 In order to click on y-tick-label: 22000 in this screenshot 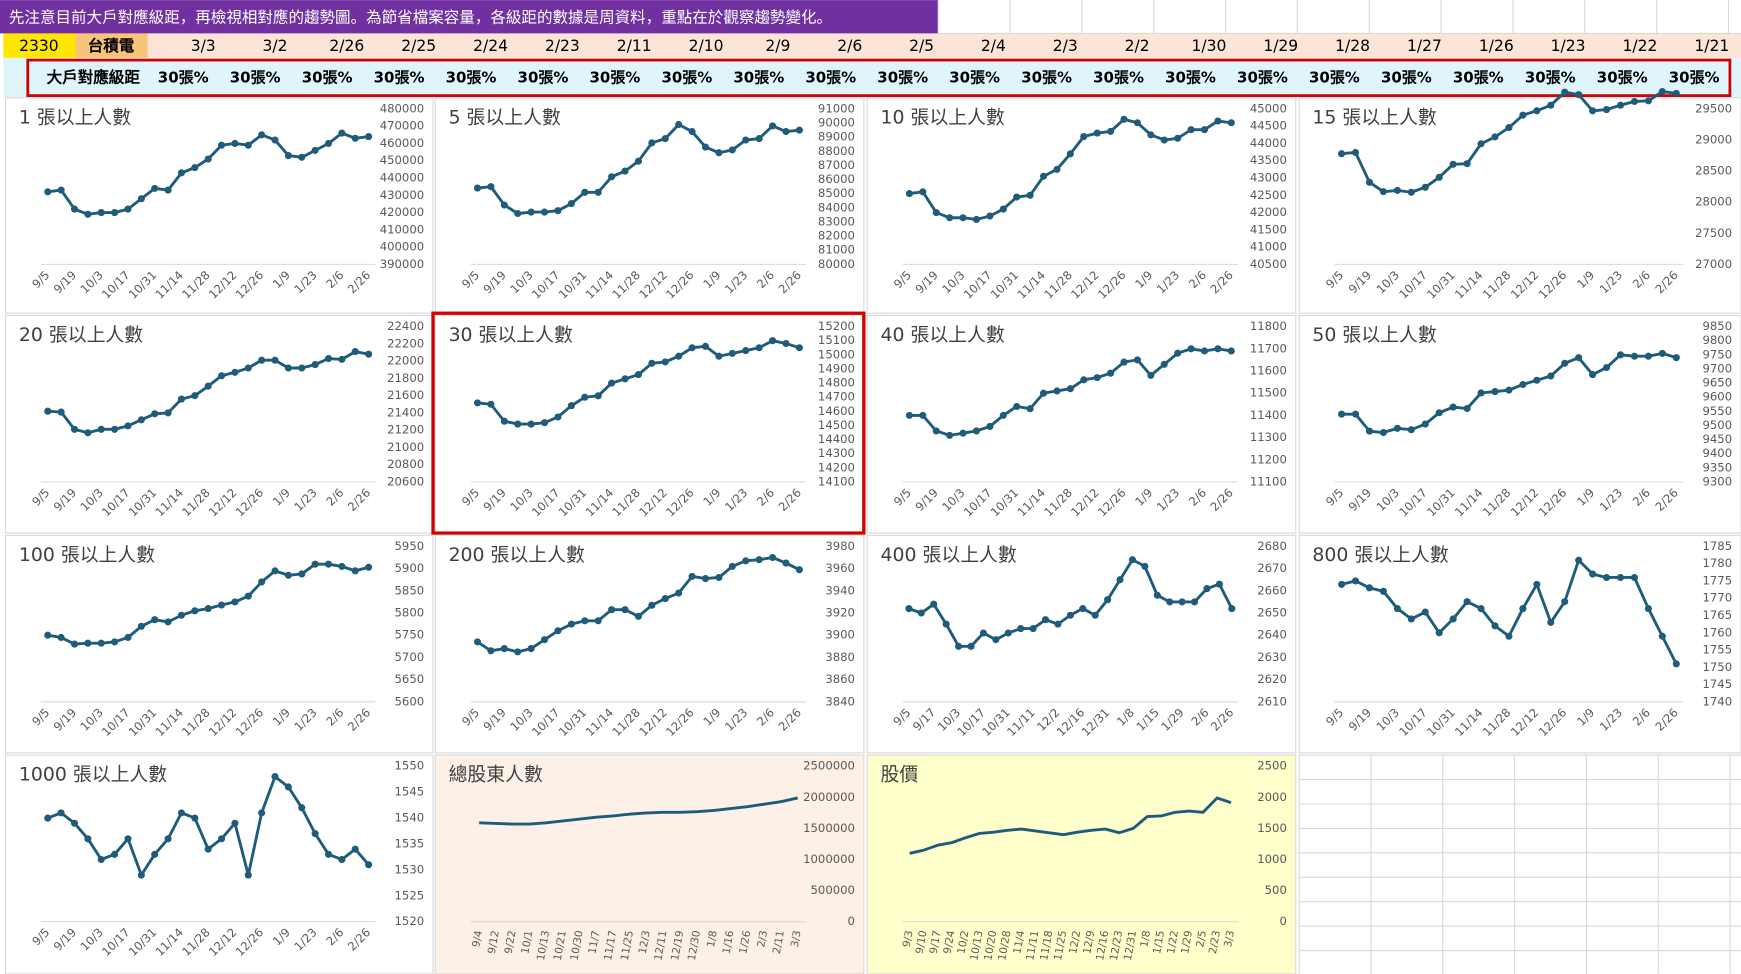, I will do `click(405, 361)`.